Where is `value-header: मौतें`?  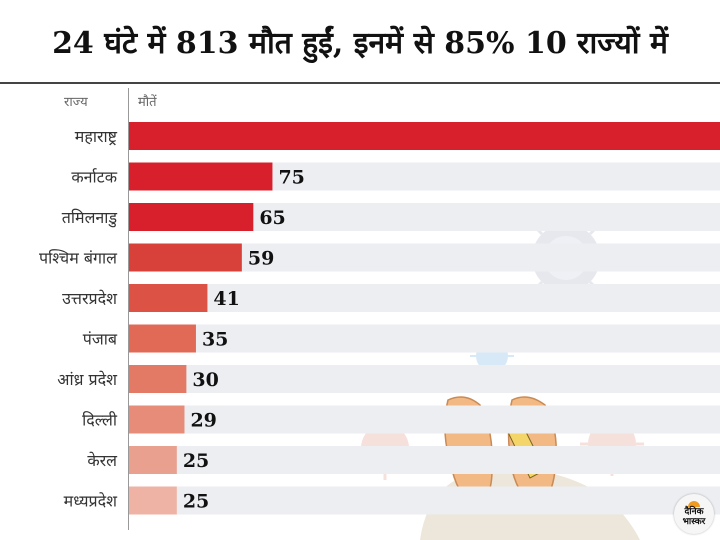
value-header: मौतें is located at coordinates (147, 102).